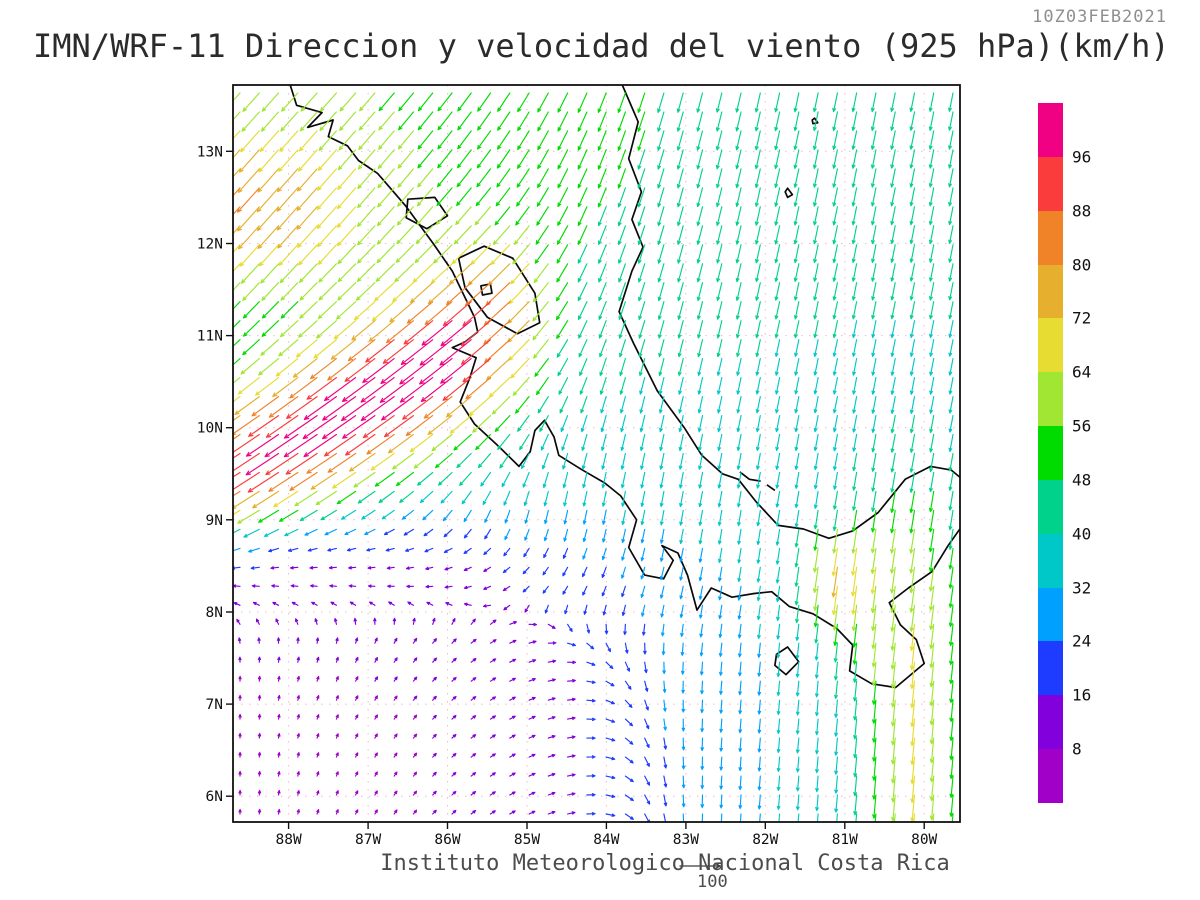 This screenshot has height=900, width=1200. Describe the element at coordinates (787, 661) in the screenshot. I see `coiba-island` at that location.